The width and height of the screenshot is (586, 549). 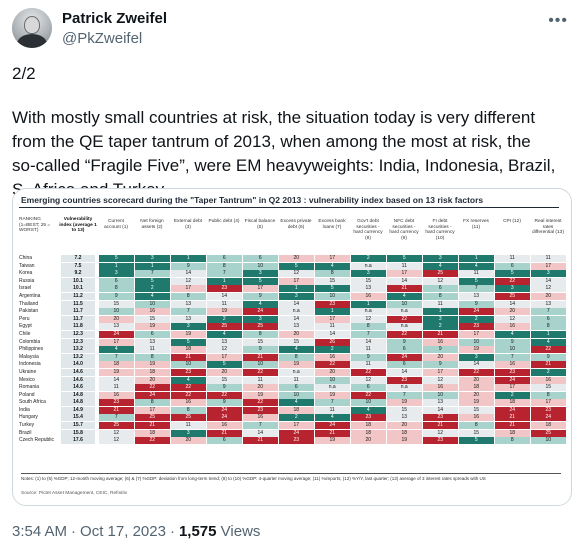 I want to click on score-cell: 2, so click(x=296, y=418).